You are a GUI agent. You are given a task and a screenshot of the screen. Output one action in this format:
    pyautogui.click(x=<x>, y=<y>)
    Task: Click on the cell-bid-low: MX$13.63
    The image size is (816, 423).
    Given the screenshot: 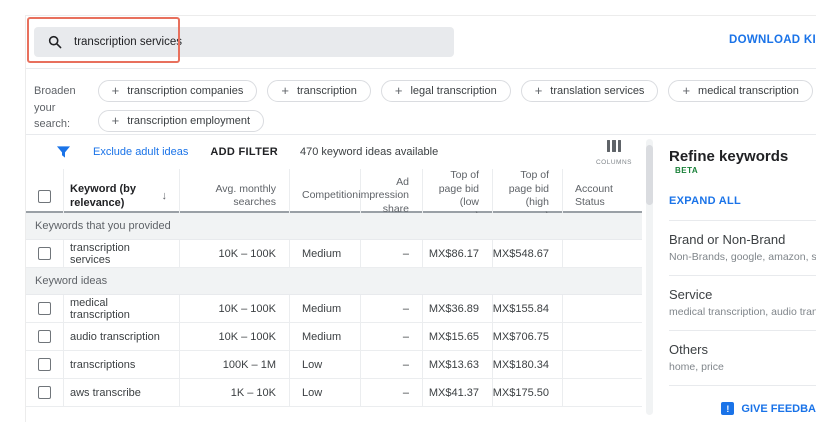 What is the action you would take?
    pyautogui.click(x=458, y=364)
    